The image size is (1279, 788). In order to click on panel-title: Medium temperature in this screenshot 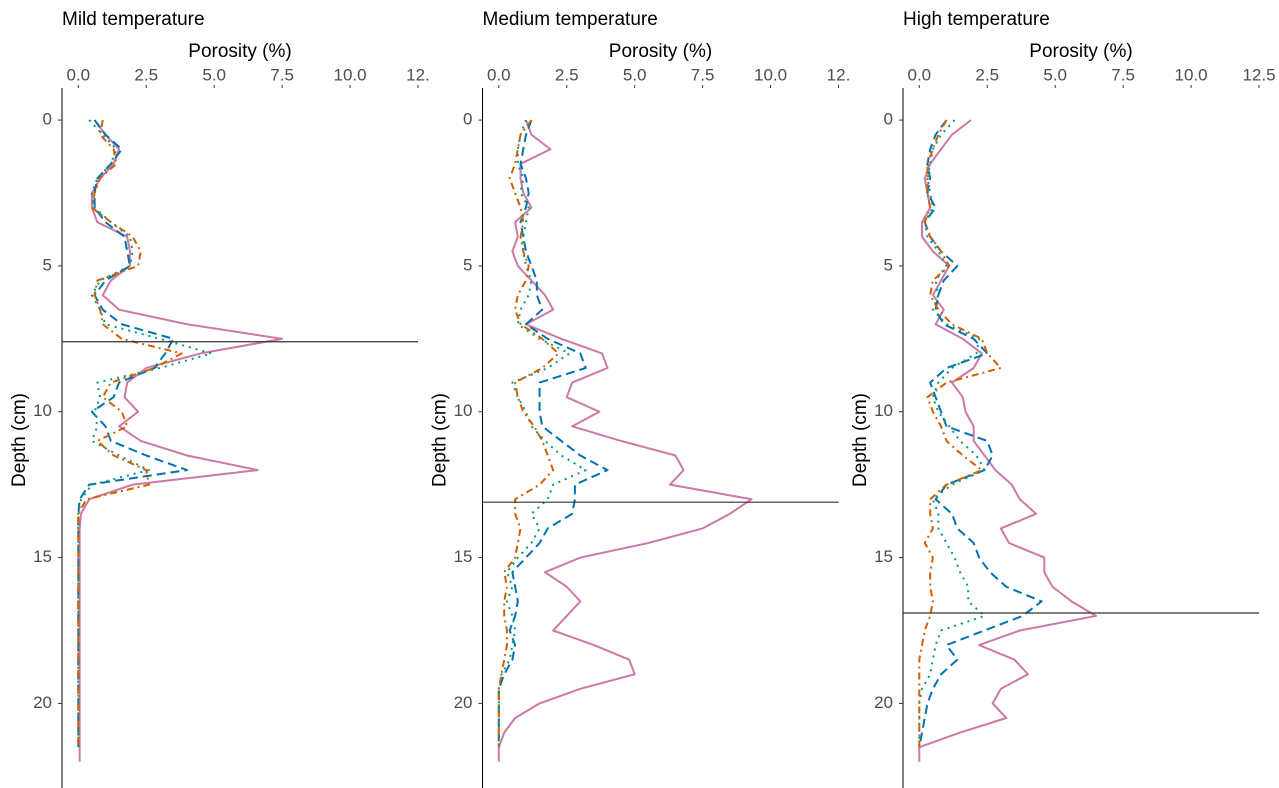, I will do `click(570, 19)`.